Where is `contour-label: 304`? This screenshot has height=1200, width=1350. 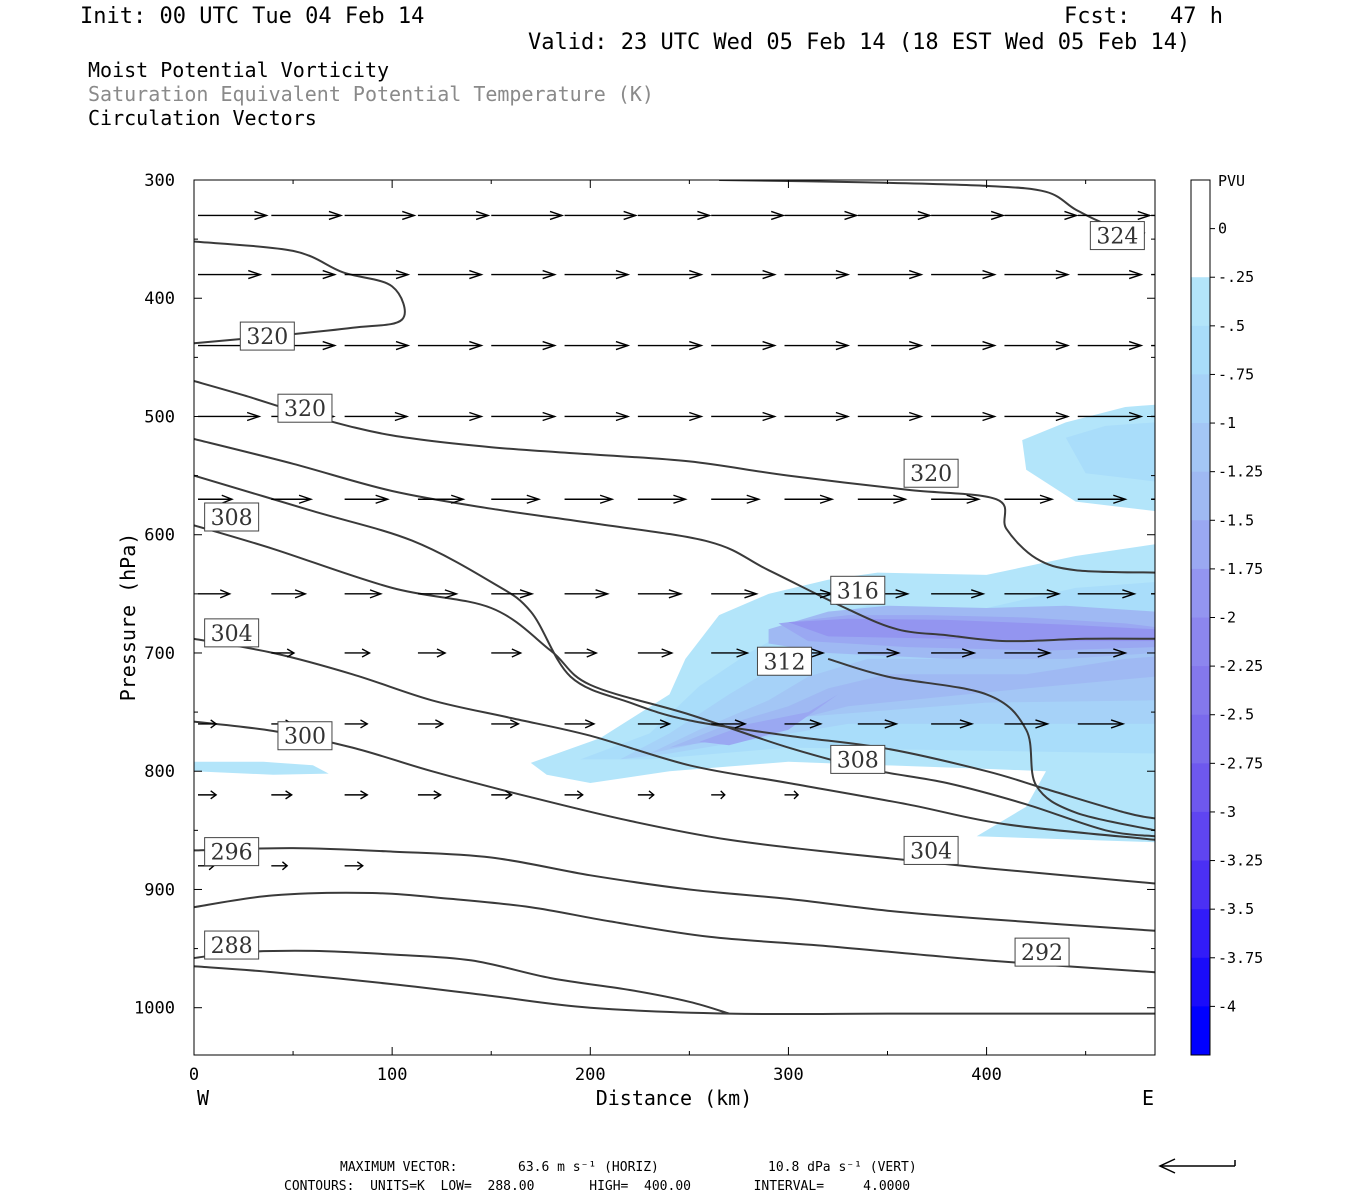
contour-label: 304 is located at coordinates (232, 634).